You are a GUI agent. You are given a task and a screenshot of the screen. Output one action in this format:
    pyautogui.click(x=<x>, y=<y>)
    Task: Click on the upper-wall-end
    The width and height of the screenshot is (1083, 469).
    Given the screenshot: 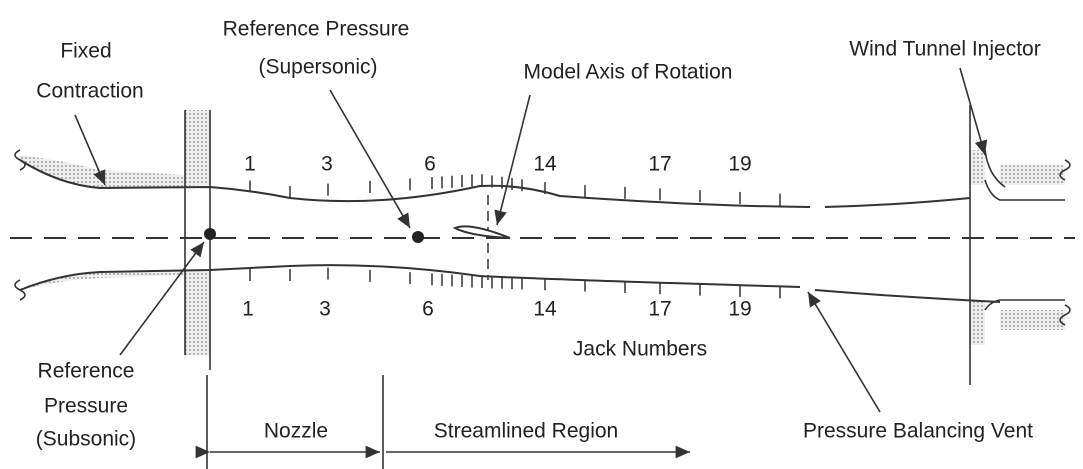 What is the action you would take?
    pyautogui.click(x=897, y=202)
    